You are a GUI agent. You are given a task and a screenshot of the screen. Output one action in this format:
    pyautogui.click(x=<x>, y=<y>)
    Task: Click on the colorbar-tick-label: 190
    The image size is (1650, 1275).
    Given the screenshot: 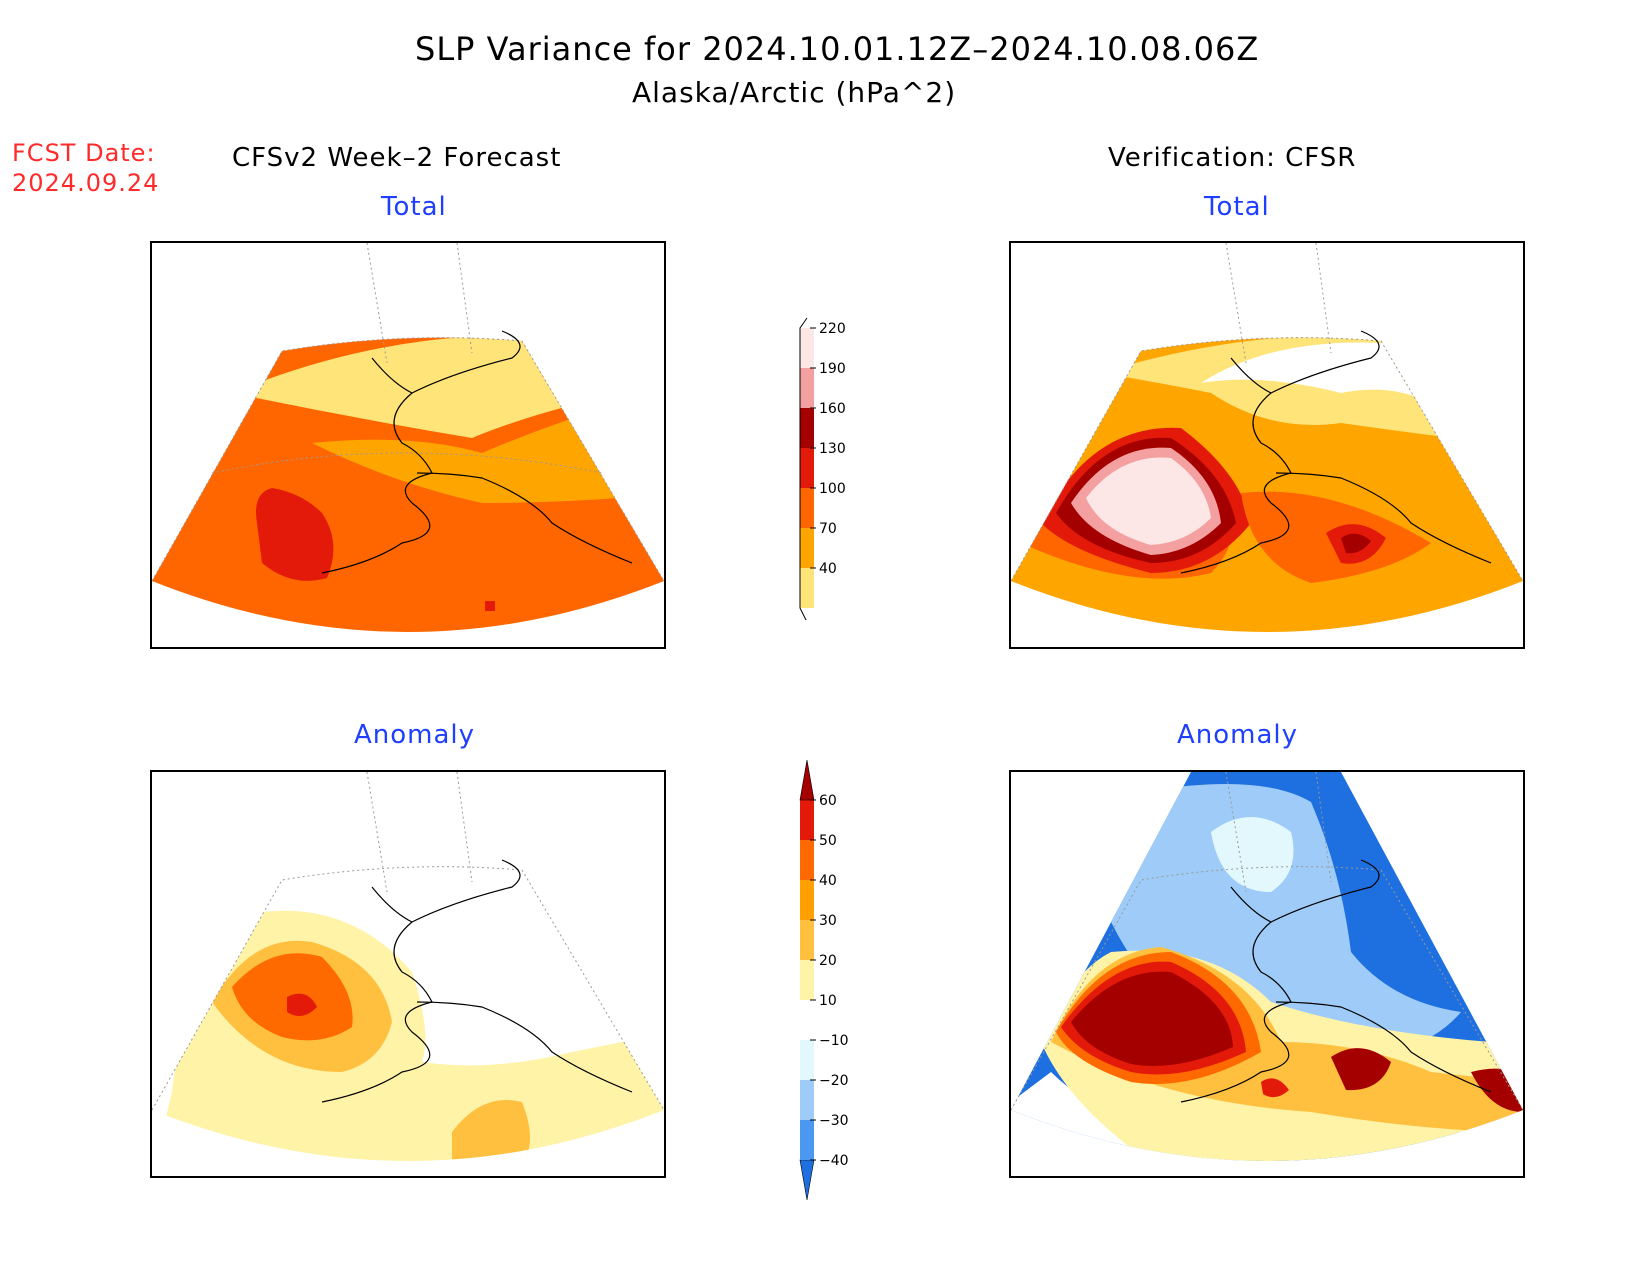 What is the action you would take?
    pyautogui.click(x=832, y=369)
    